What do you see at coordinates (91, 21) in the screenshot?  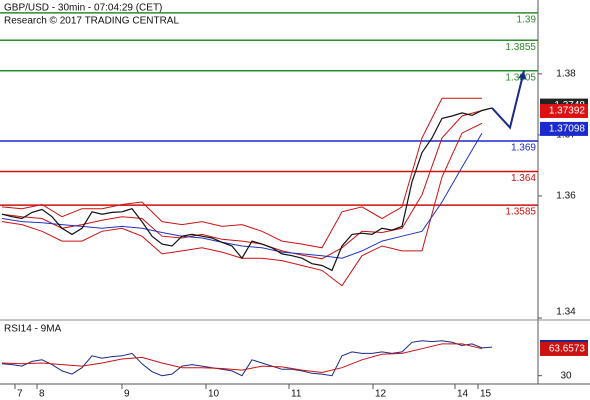 I see `chart-subtitle: Research © 2017 TRADING CENTRAL` at bounding box center [91, 21].